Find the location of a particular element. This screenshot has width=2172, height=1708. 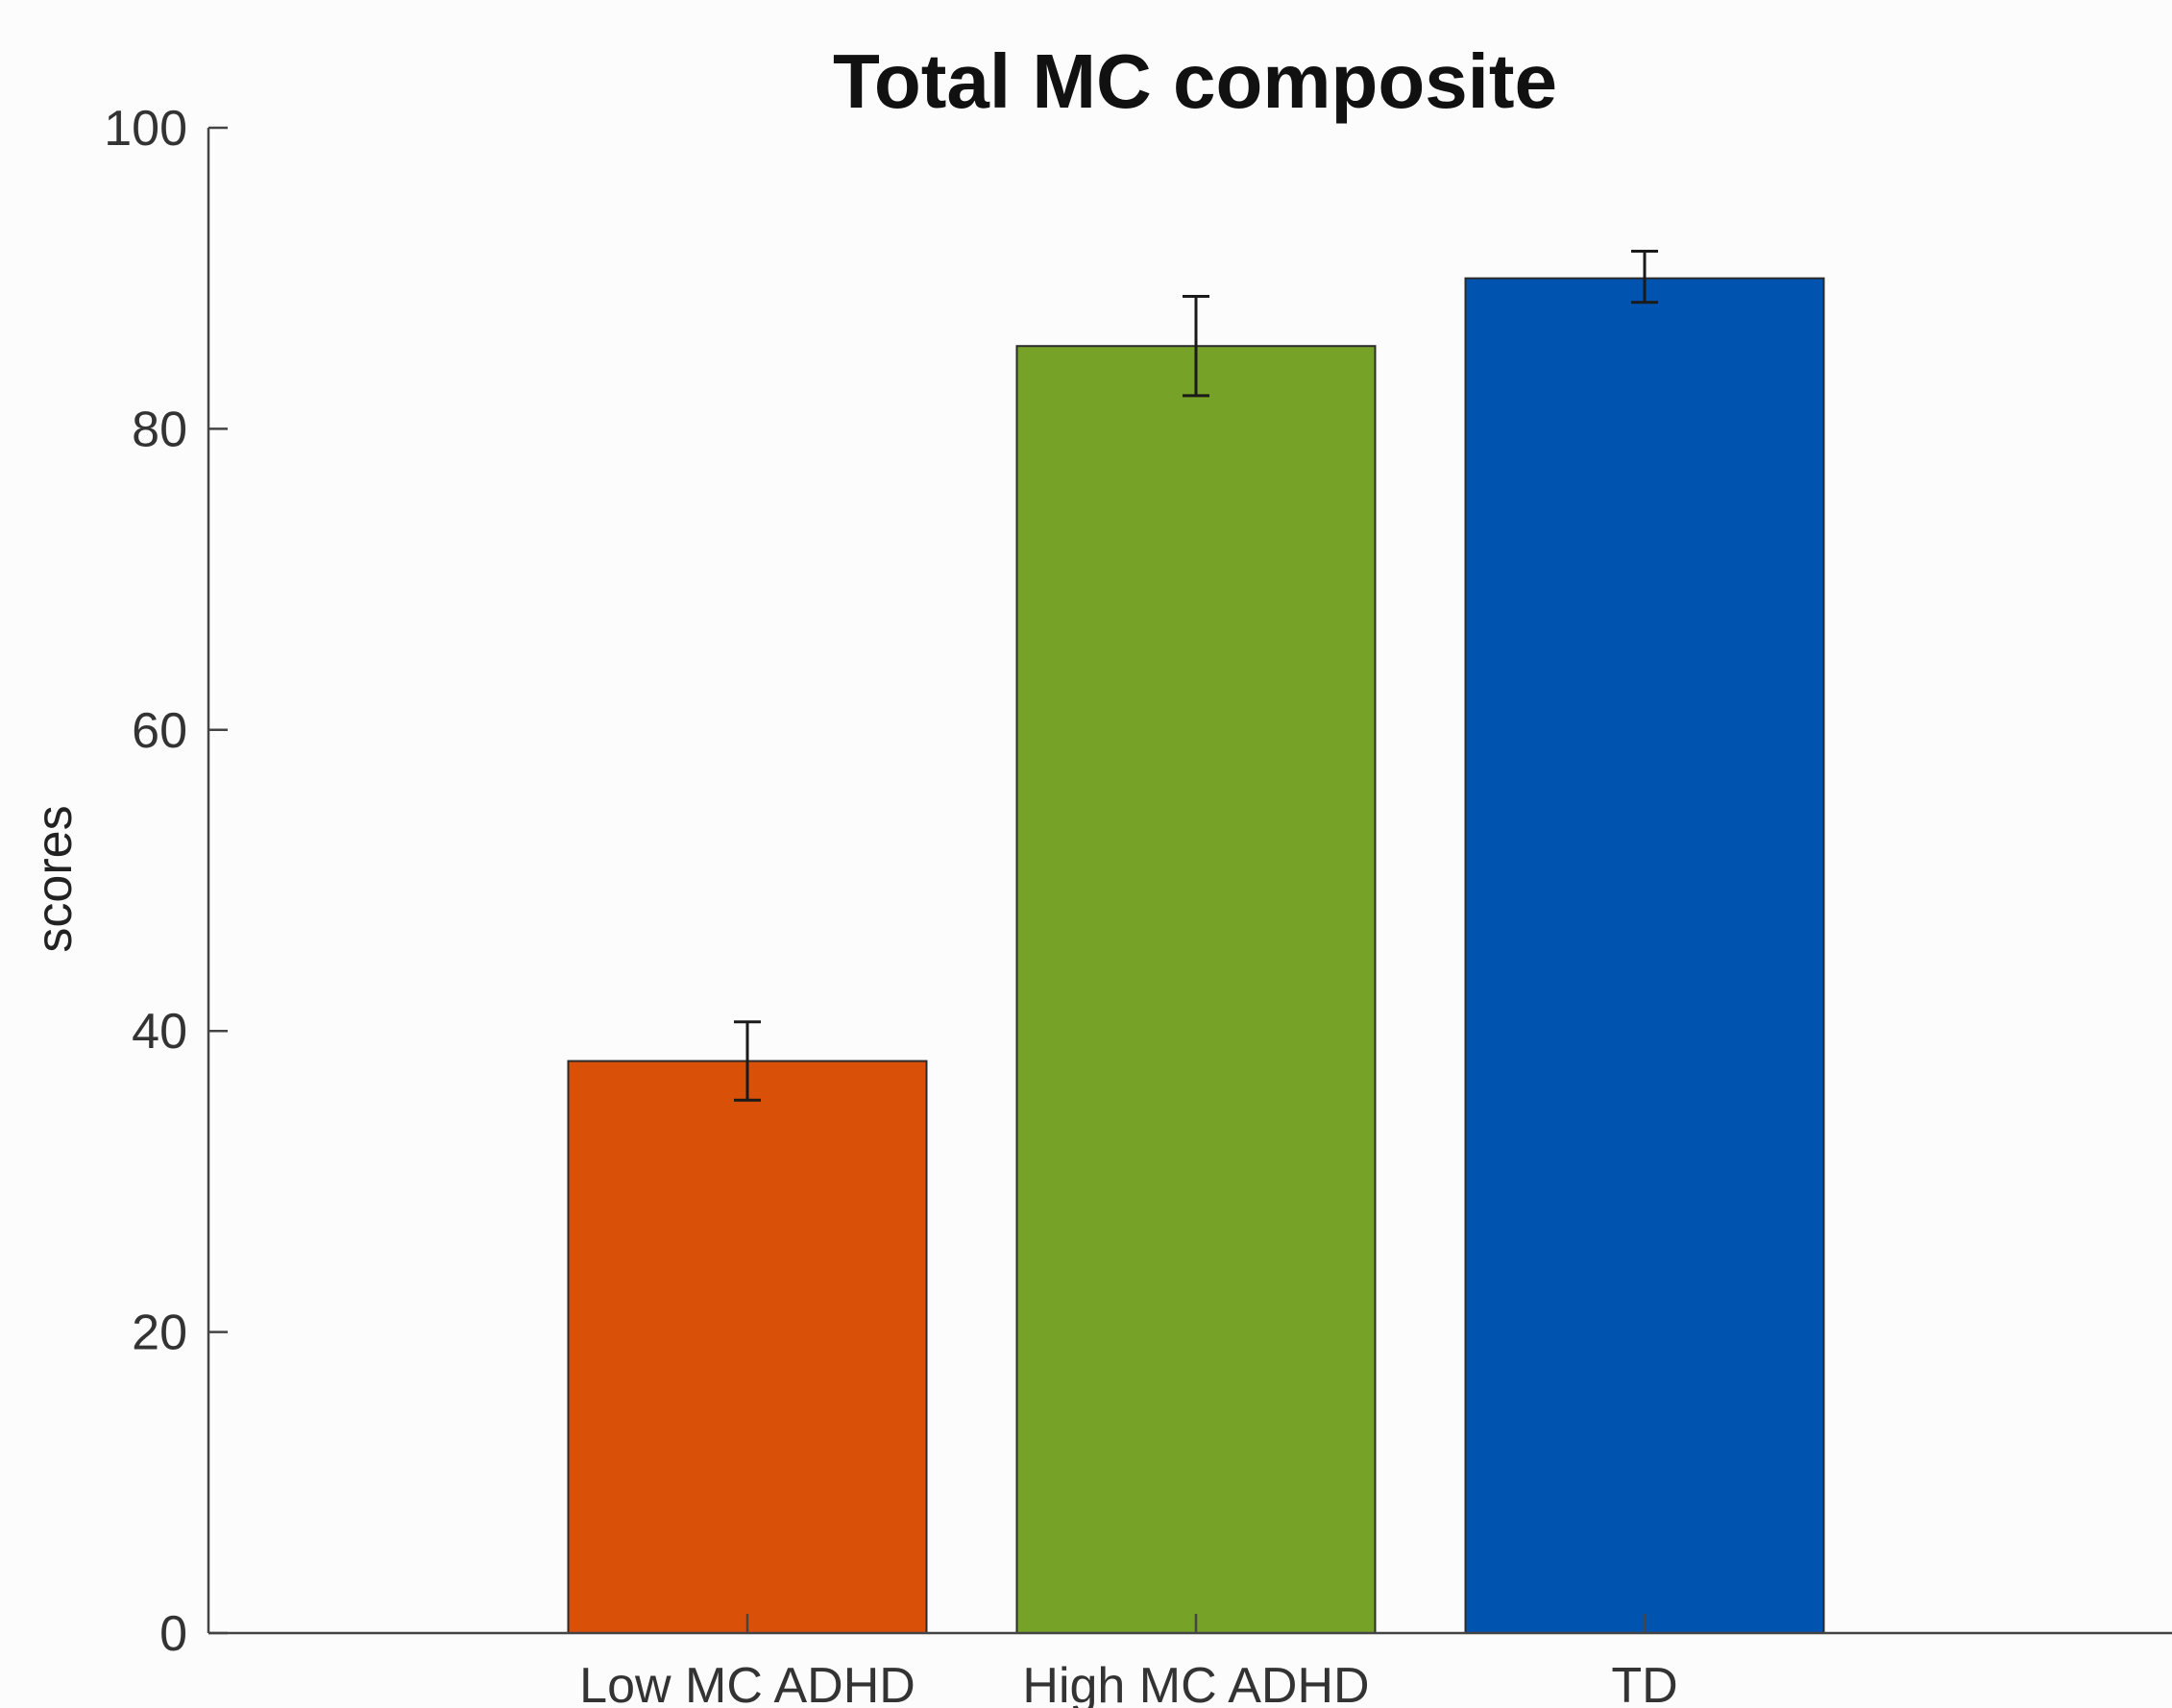

y-axis-label: scores is located at coordinates (55, 878).